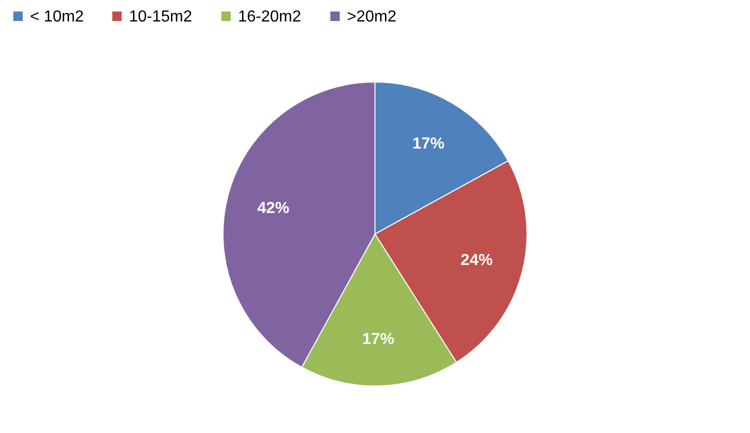 Image resolution: width=750 pixels, height=433 pixels. I want to click on legend-label: >20m2, so click(371, 17).